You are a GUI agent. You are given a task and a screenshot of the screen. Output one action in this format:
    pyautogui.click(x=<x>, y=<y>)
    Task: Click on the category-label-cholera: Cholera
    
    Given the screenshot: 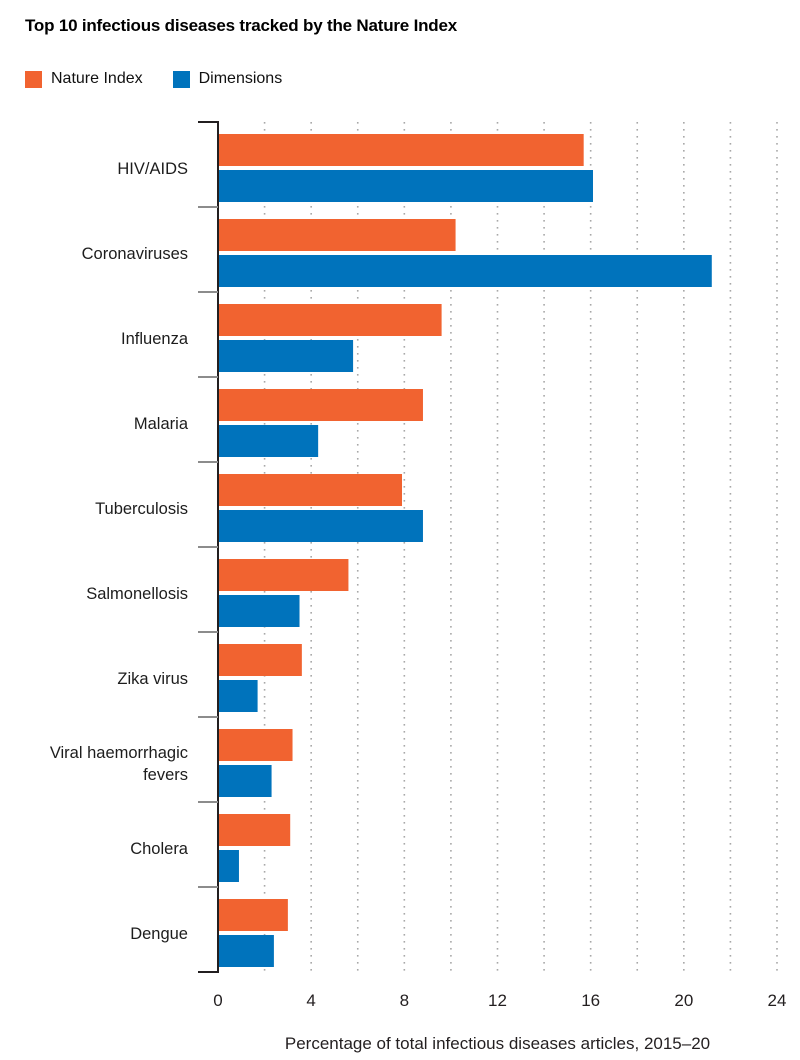 What is the action you would take?
    pyautogui.click(x=159, y=849)
    